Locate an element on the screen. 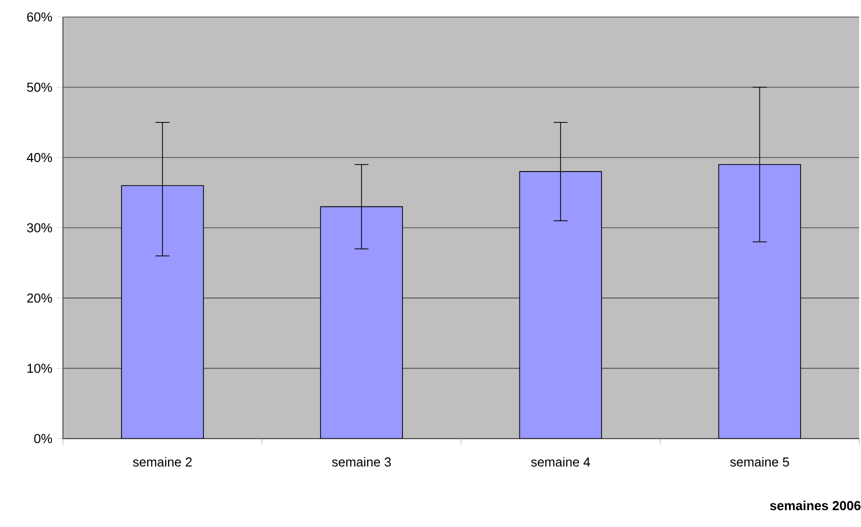  y-tick-label: 20% is located at coordinates (39, 298).